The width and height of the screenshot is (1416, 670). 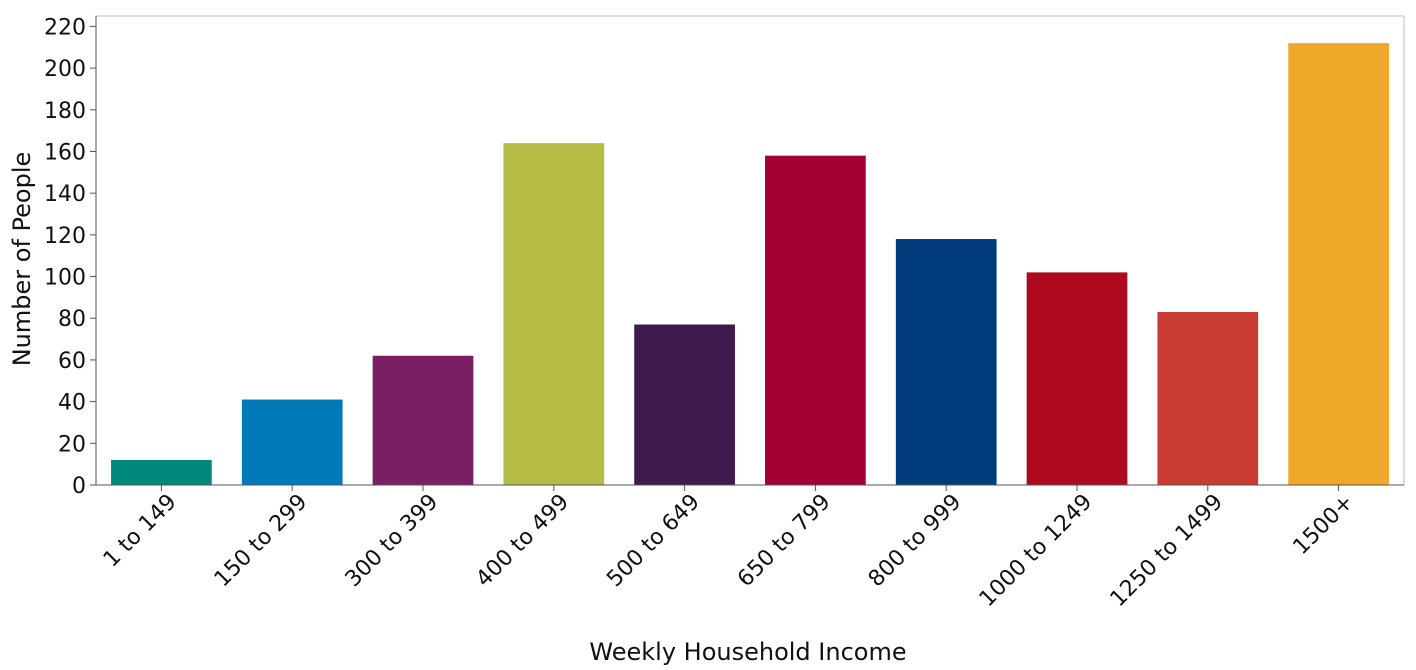 I want to click on x-tick-label: 1000 to 1249, so click(x=1036, y=551).